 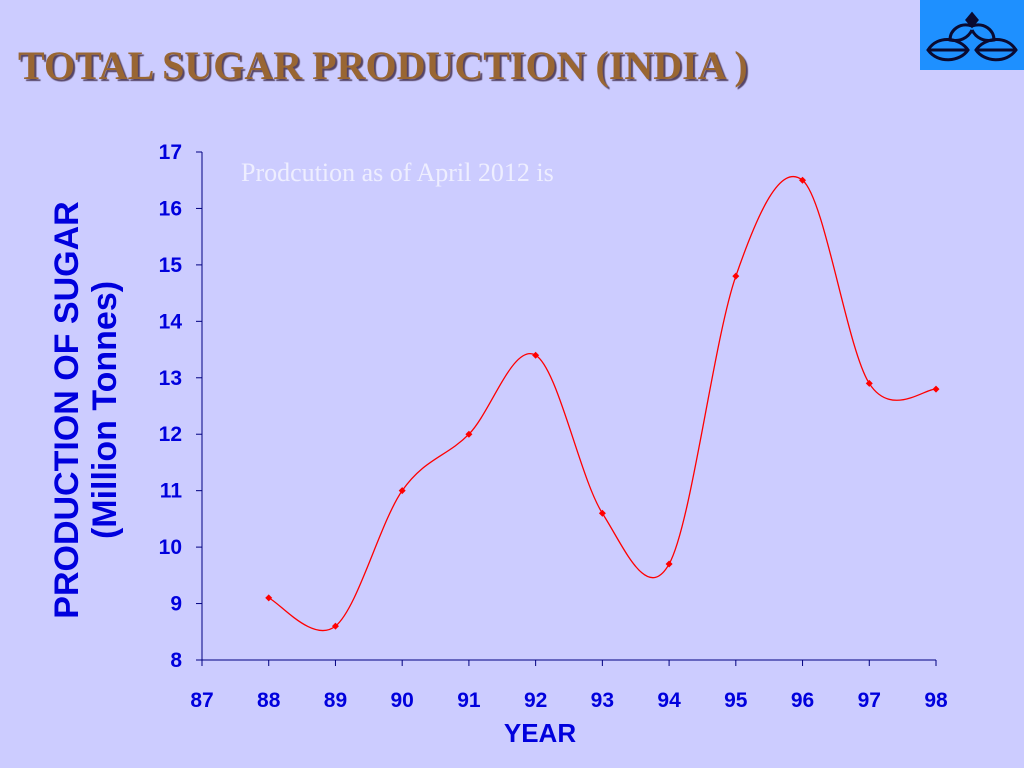 What do you see at coordinates (105, 410) in the screenshot?
I see `y-axis-label-line-2: (Million Tonnes)` at bounding box center [105, 410].